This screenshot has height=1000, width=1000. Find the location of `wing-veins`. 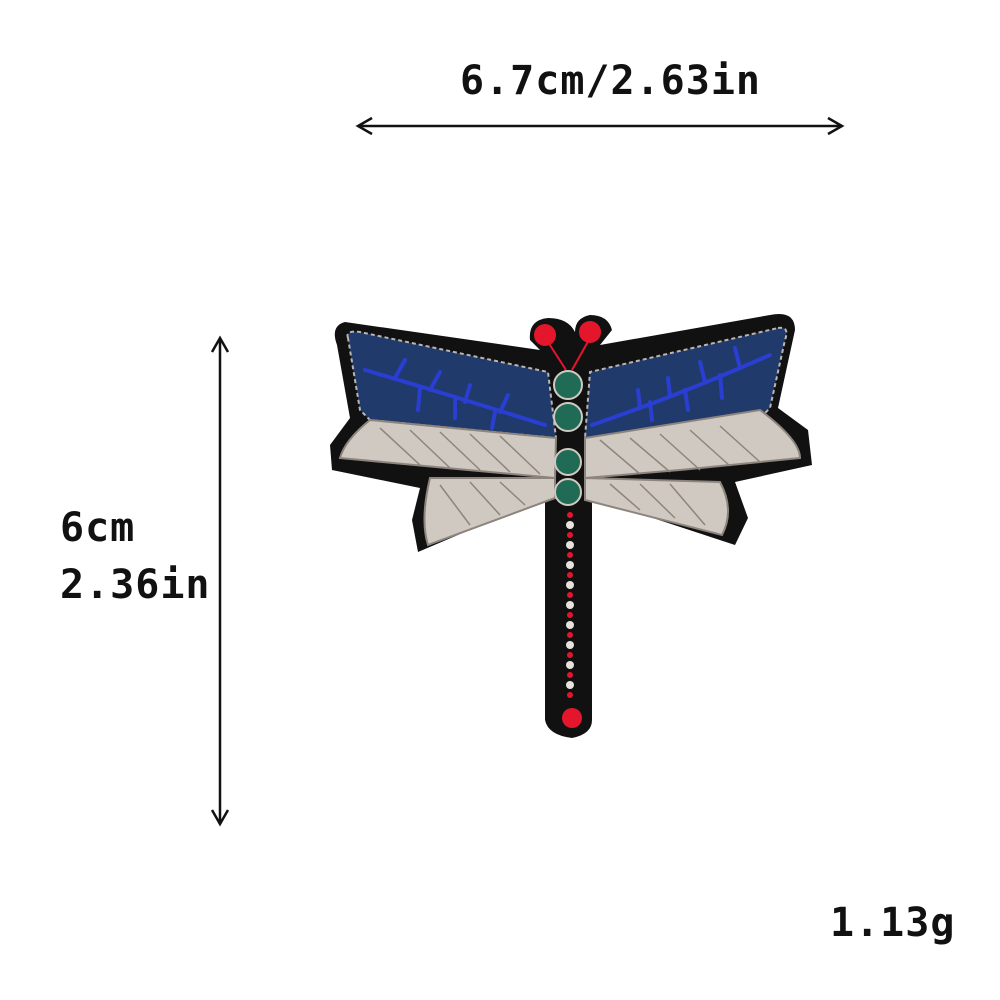

wing-veins is located at coordinates (567, 388).